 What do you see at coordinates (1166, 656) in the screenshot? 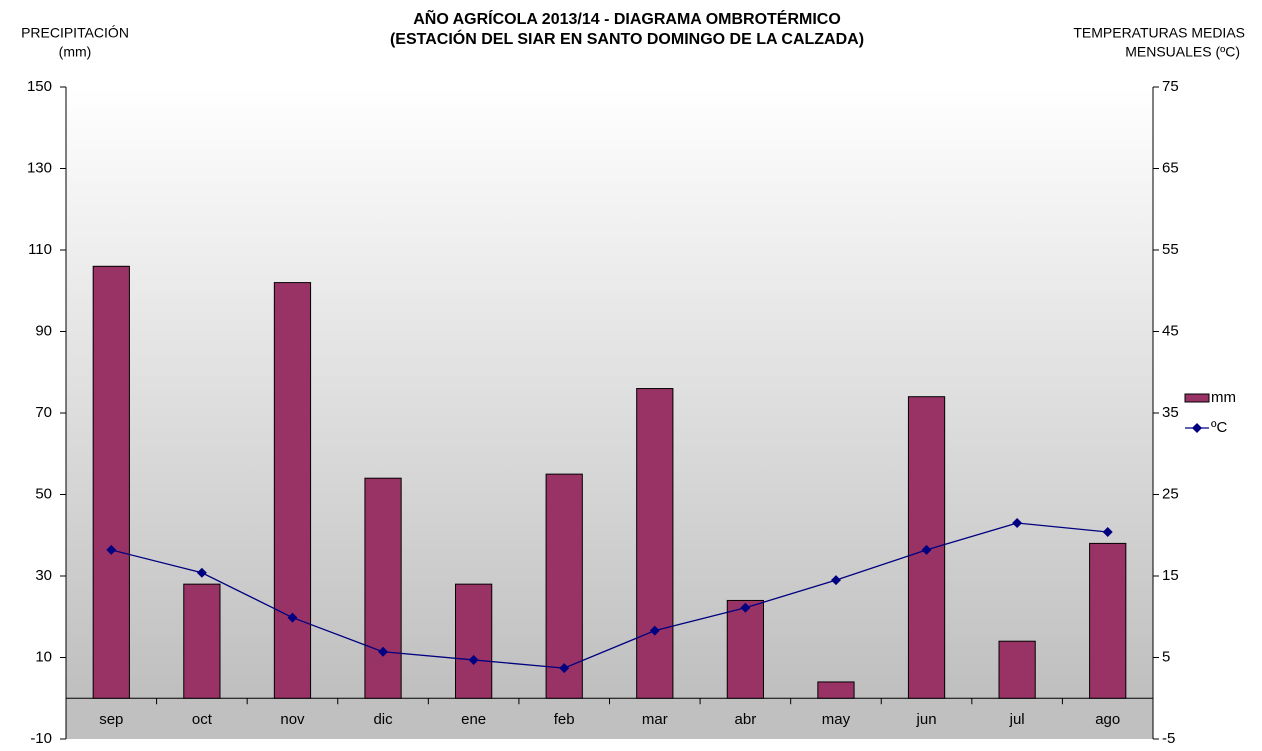
I see `y2-tick-label: 5` at bounding box center [1166, 656].